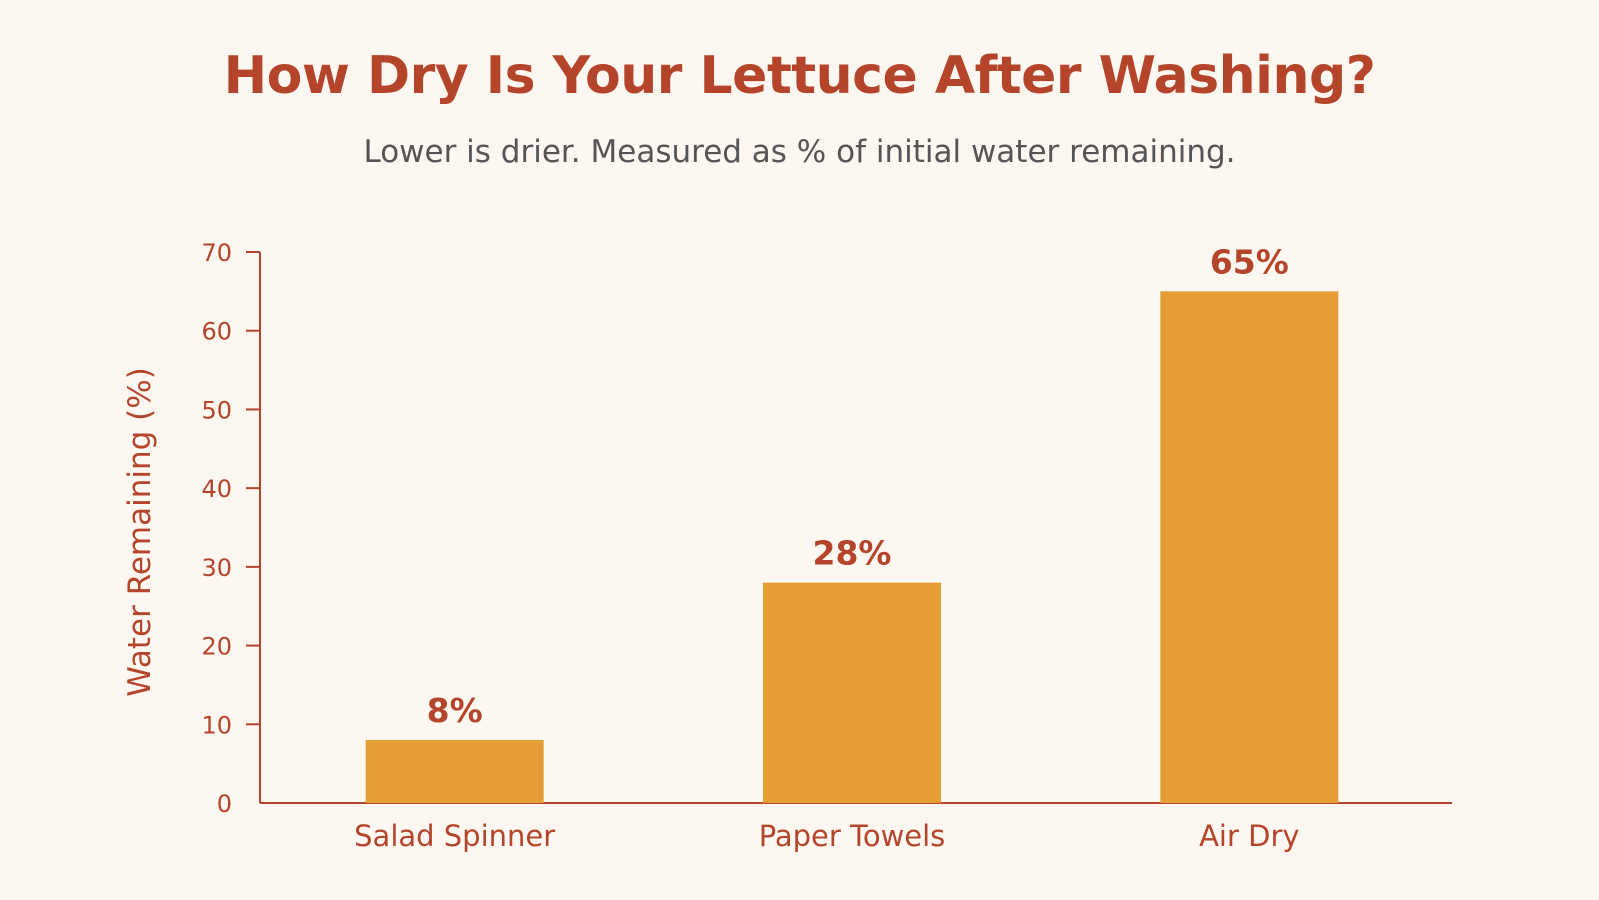 The width and height of the screenshot is (1599, 900). I want to click on x-category-label: Air Dry, so click(1249, 836).